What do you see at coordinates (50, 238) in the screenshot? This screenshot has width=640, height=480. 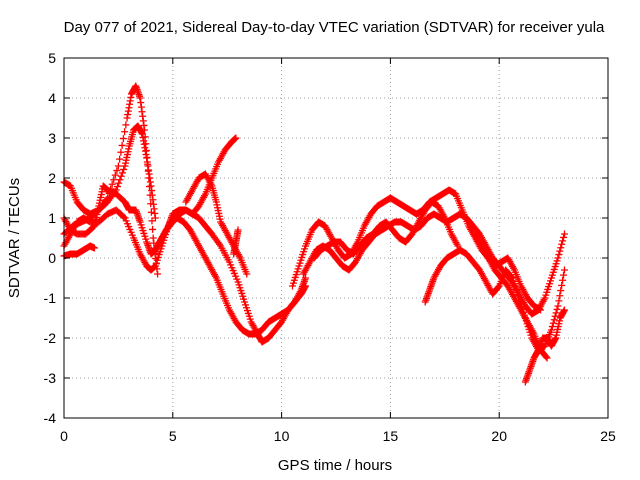 I see `y-tick-labels: -4 -3 -2 -1 0 1 2 3 4 5` at bounding box center [50, 238].